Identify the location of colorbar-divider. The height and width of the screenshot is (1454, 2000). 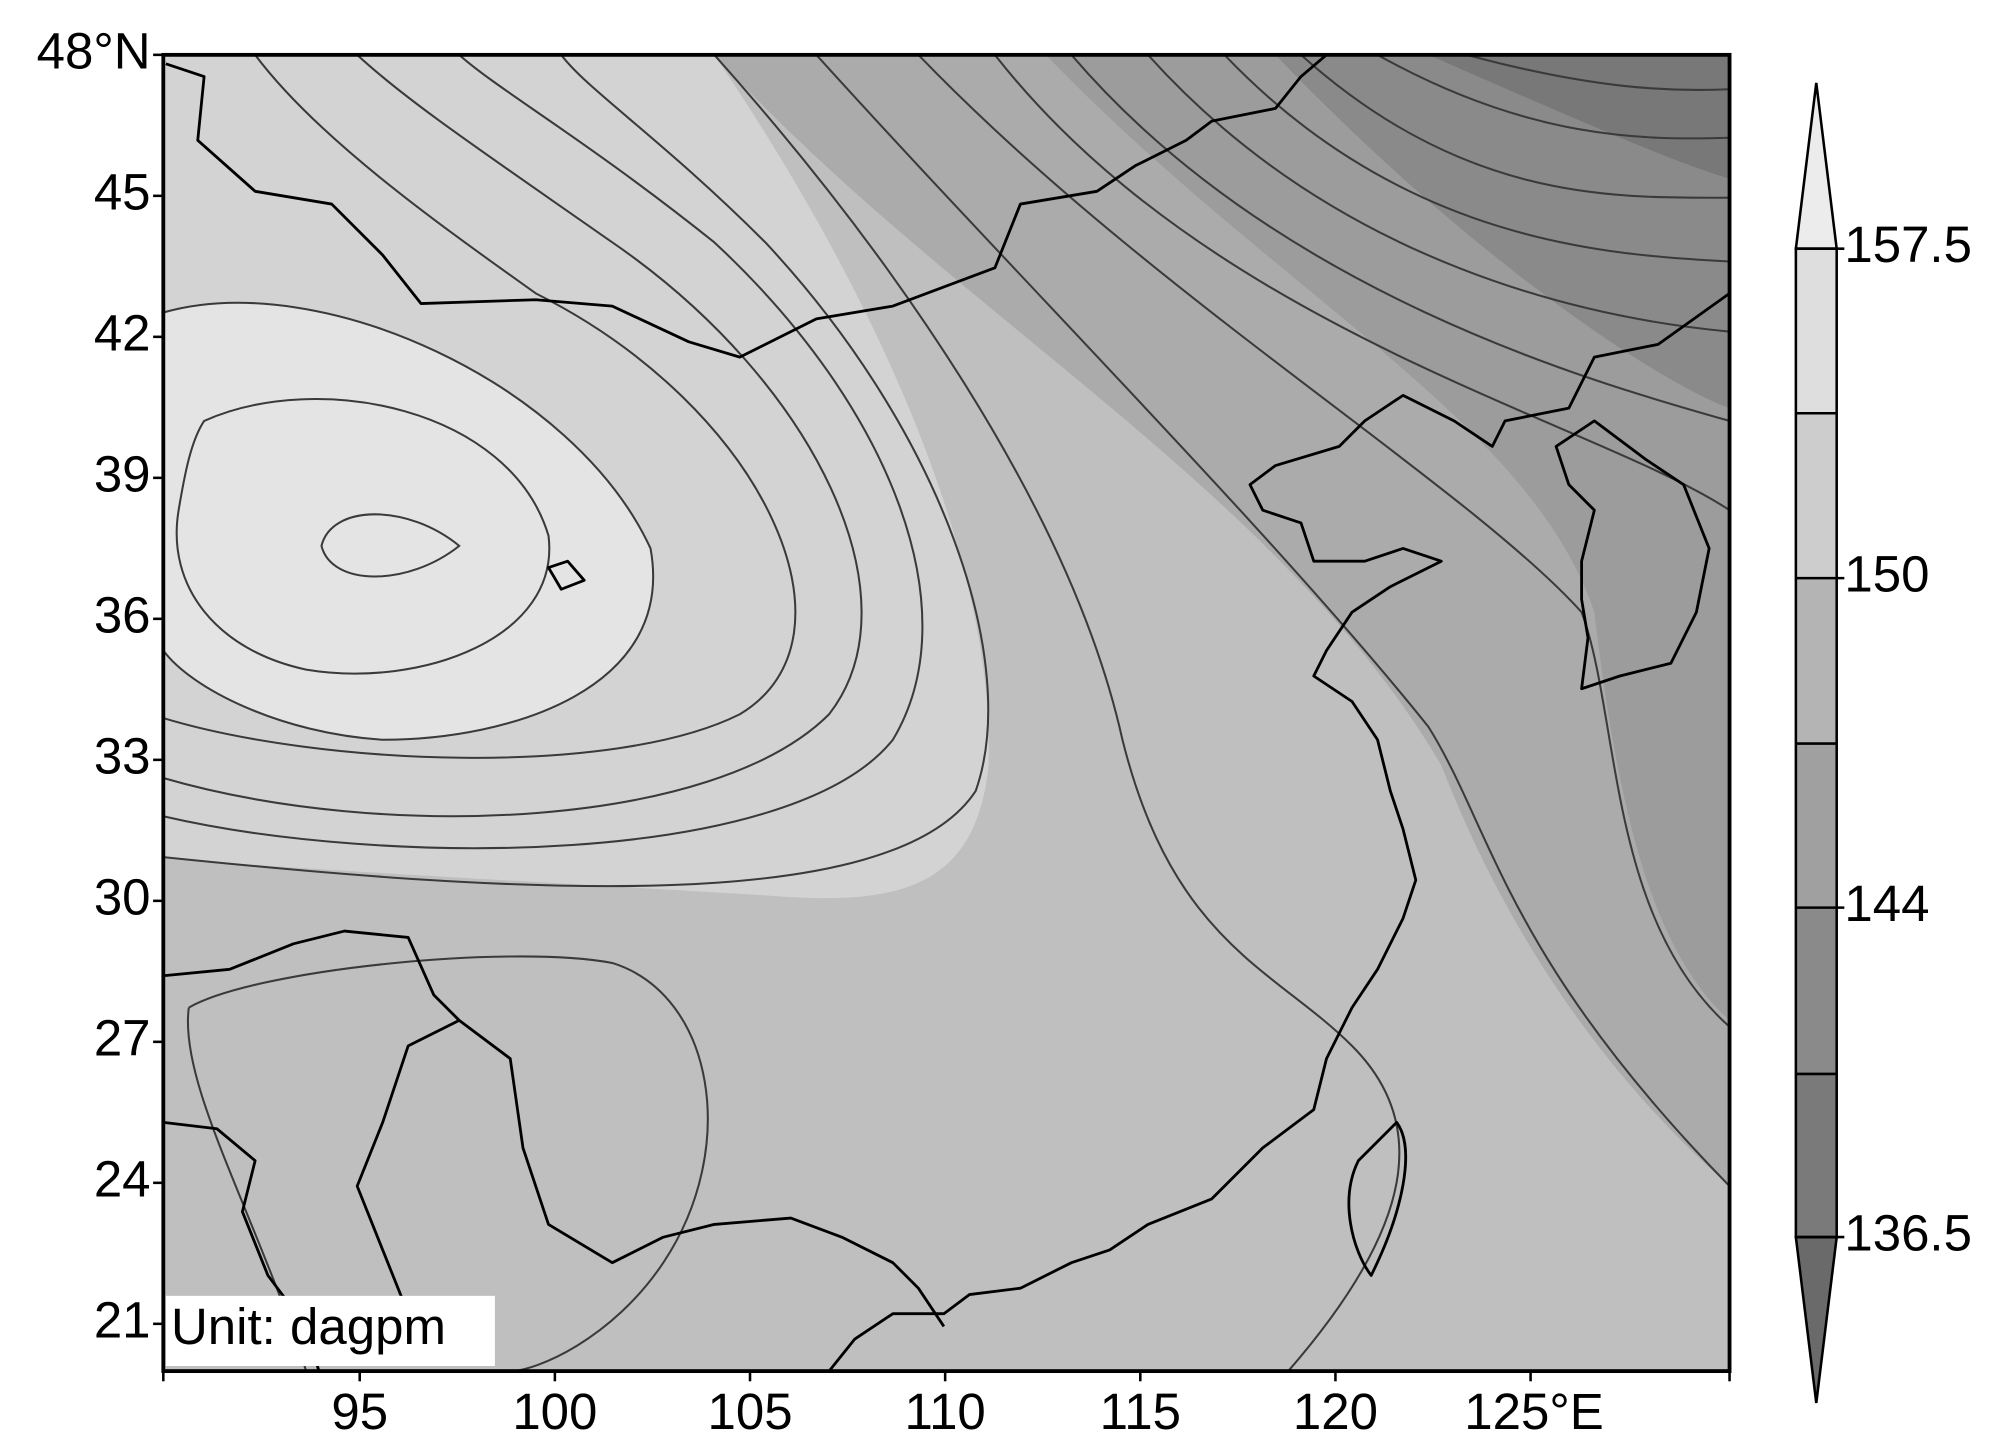
(1816, 743).